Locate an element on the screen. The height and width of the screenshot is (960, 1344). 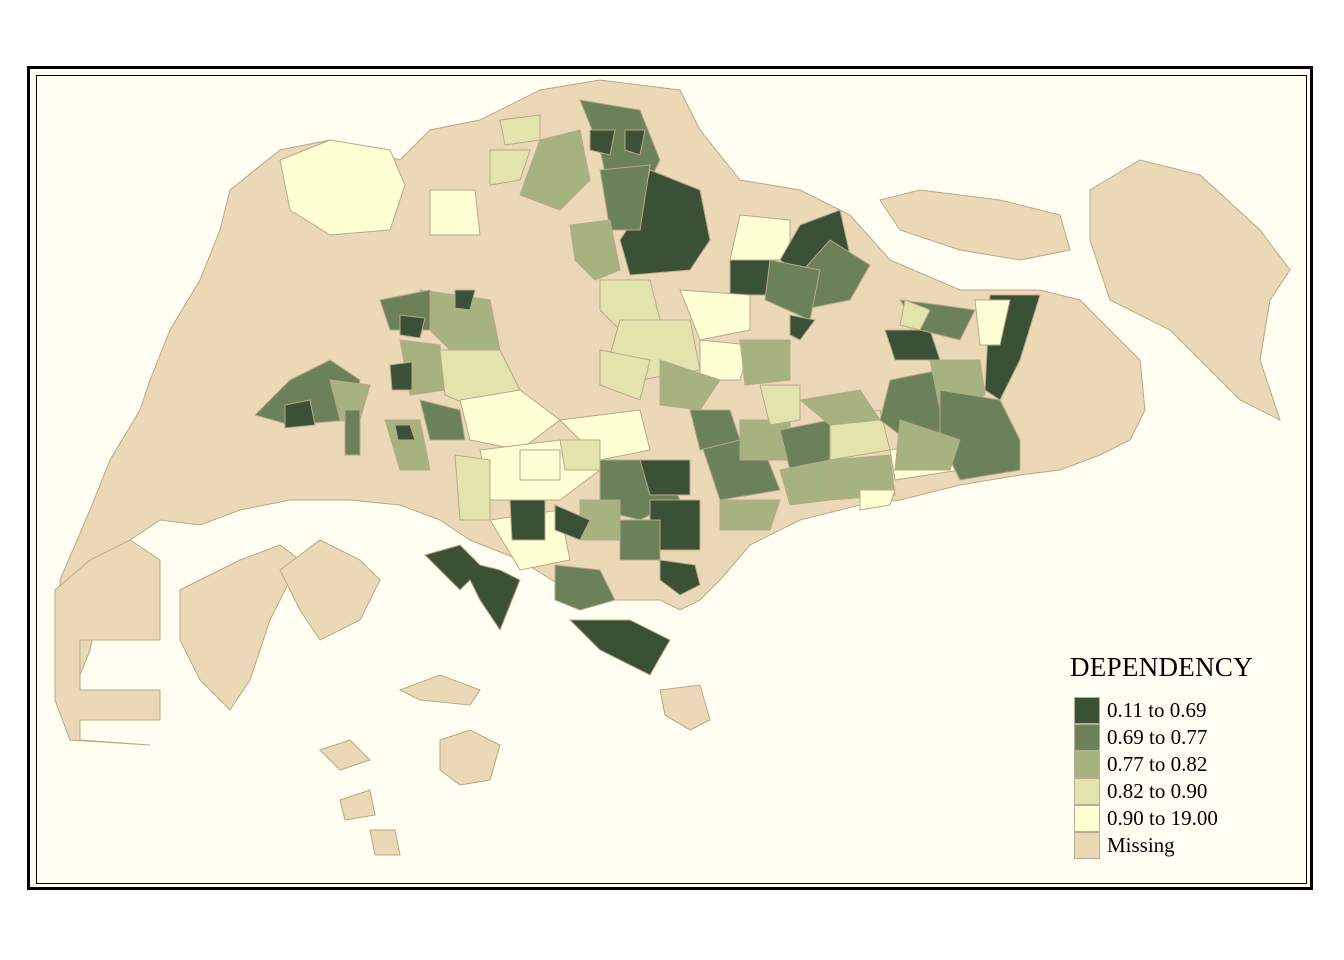
legend-label: 0.69 to 0.77 is located at coordinates (1157, 737).